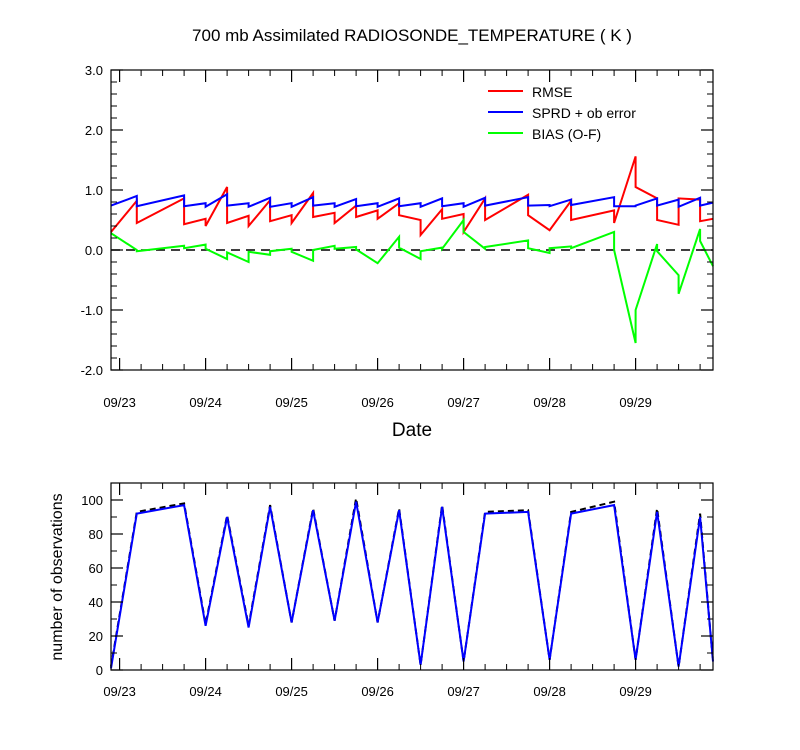  I want to click on y-tick-label: 80, so click(96, 534).